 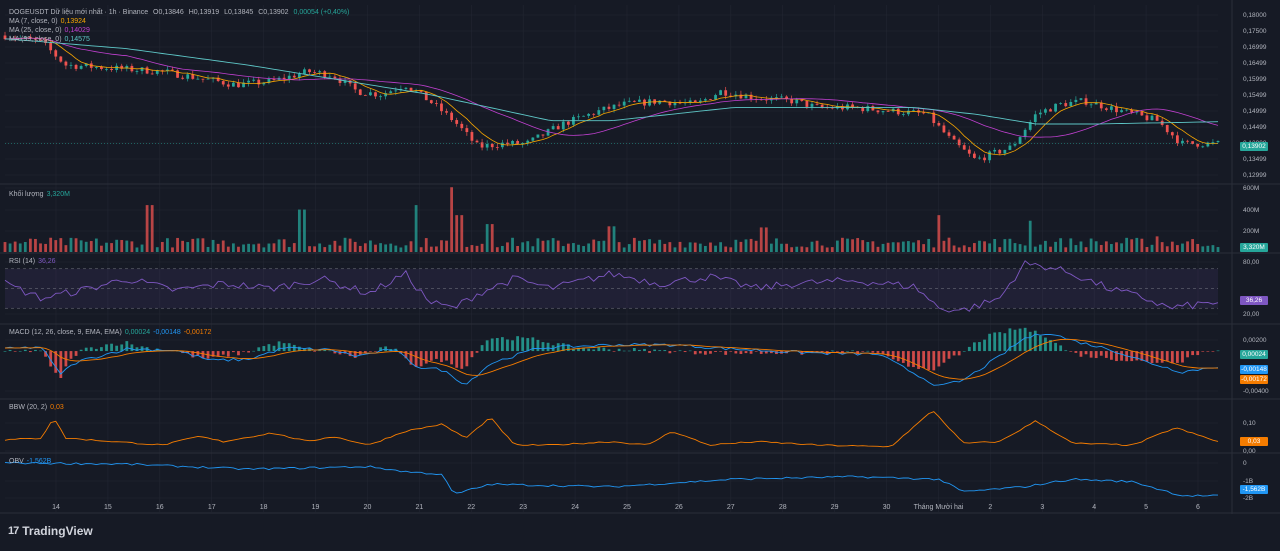 What do you see at coordinates (1255, 175) in the screenshot?
I see `price-axis-tick: 0,12999` at bounding box center [1255, 175].